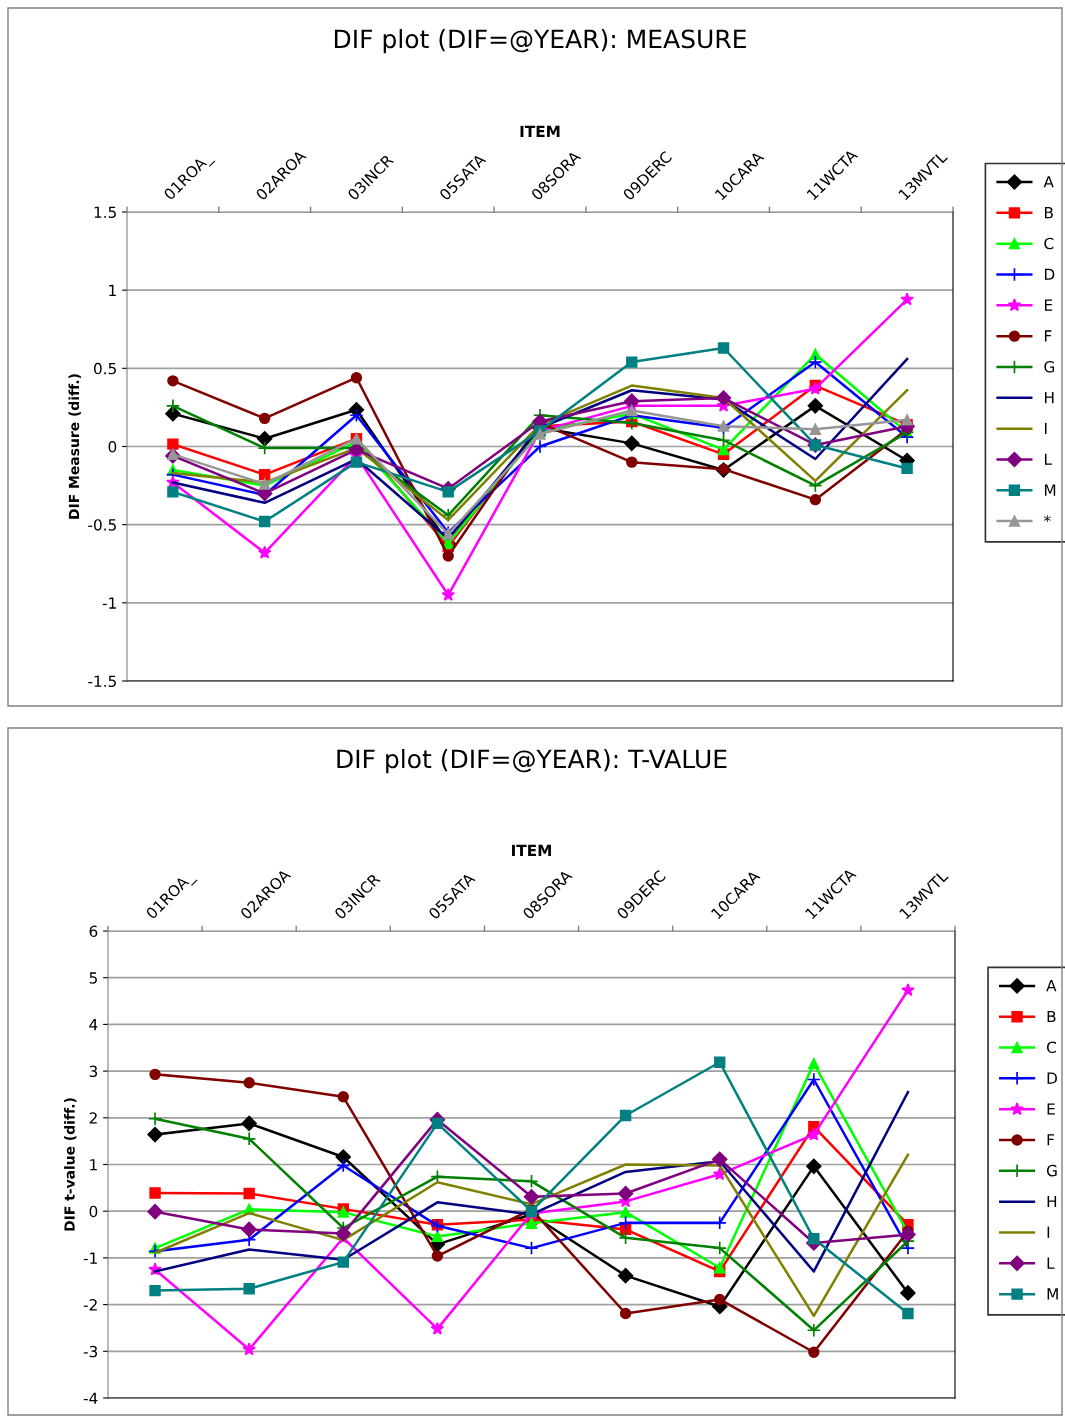 The height and width of the screenshot is (1418, 1065). I want to click on y-tick-label: -2, so click(90, 1305).